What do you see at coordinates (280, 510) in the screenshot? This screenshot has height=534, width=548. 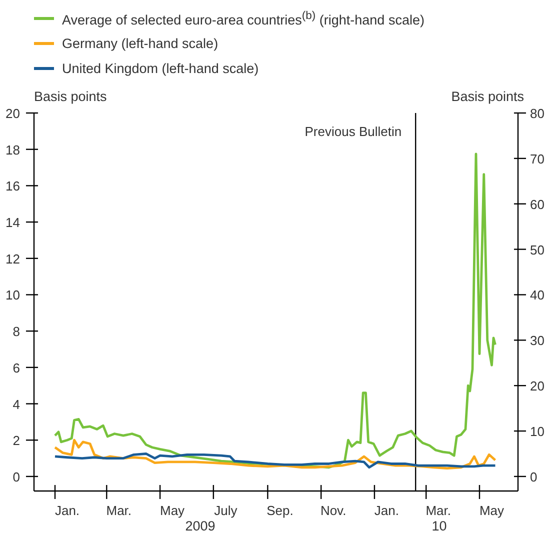 I see `x-tick-label: Sep.` at bounding box center [280, 510].